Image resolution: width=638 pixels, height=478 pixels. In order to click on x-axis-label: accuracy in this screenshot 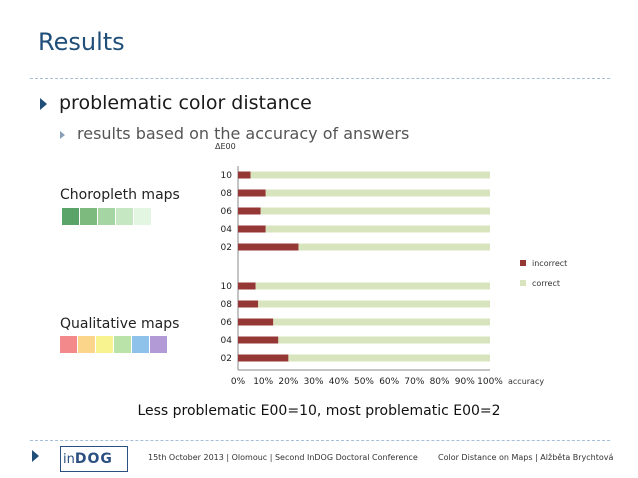, I will do `click(526, 381)`.